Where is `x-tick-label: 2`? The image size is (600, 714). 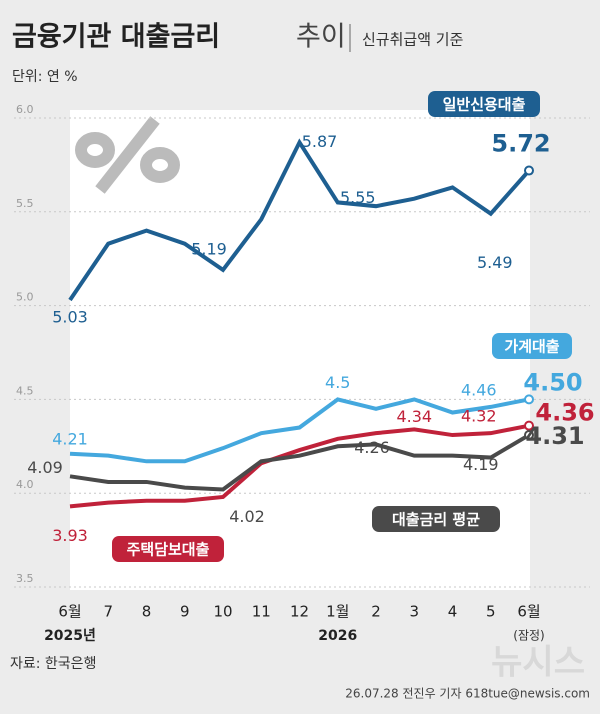 x-tick-label: 2 is located at coordinates (376, 612).